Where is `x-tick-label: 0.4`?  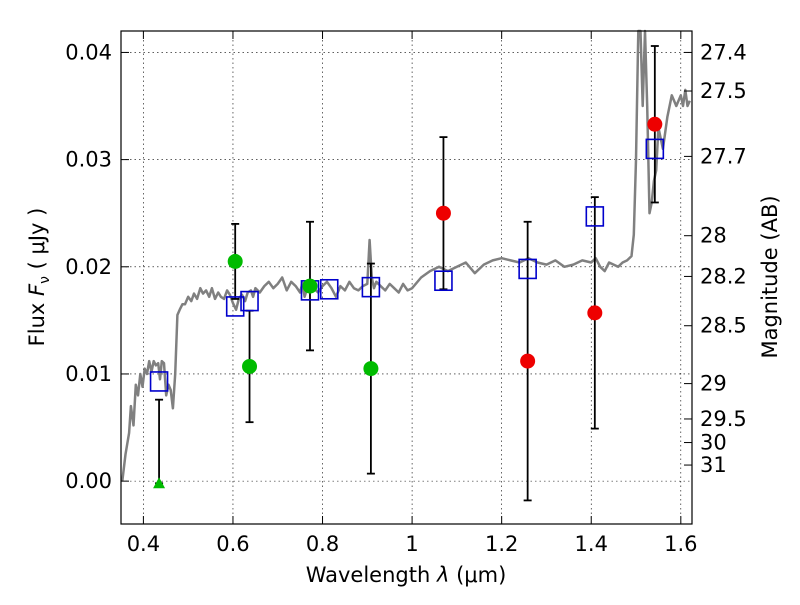
x-tick-label: 0.4 is located at coordinates (143, 544).